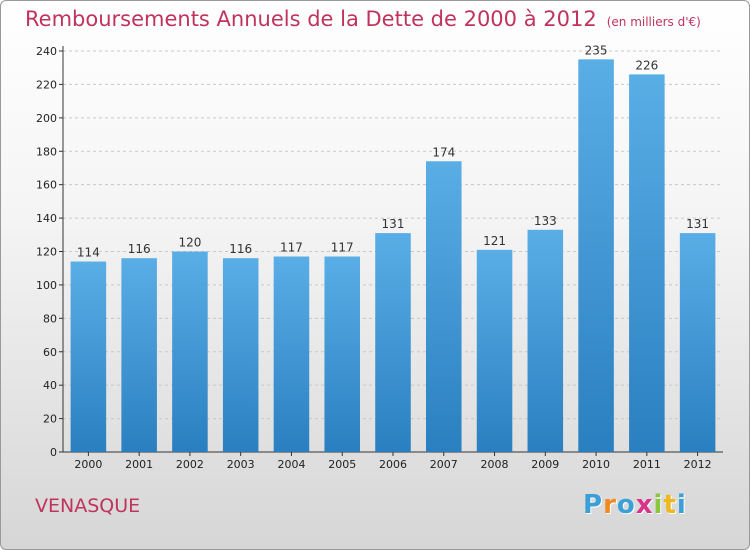  I want to click on y-tick-label: 120, so click(46, 252).